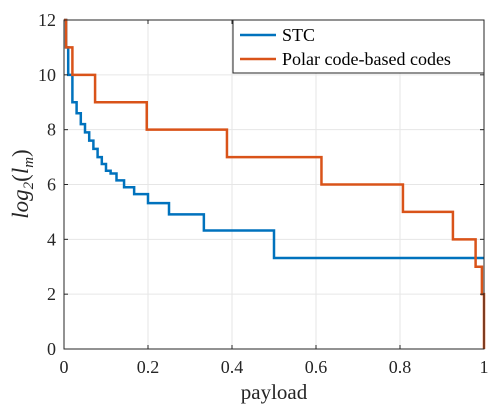 This screenshot has height=411, width=498. What do you see at coordinates (148, 367) in the screenshot?
I see `x-tick-label: 0.2` at bounding box center [148, 367].